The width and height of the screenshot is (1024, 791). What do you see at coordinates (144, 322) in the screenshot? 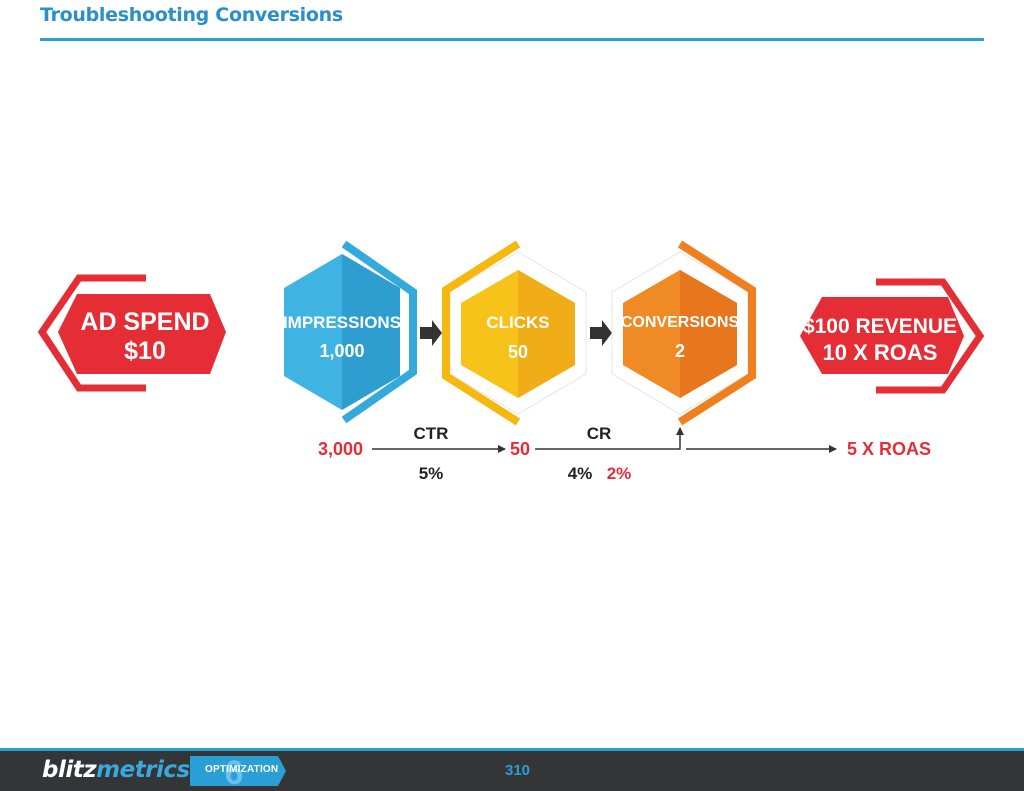
I see `ad-spend-label: AD SPEND` at bounding box center [144, 322].